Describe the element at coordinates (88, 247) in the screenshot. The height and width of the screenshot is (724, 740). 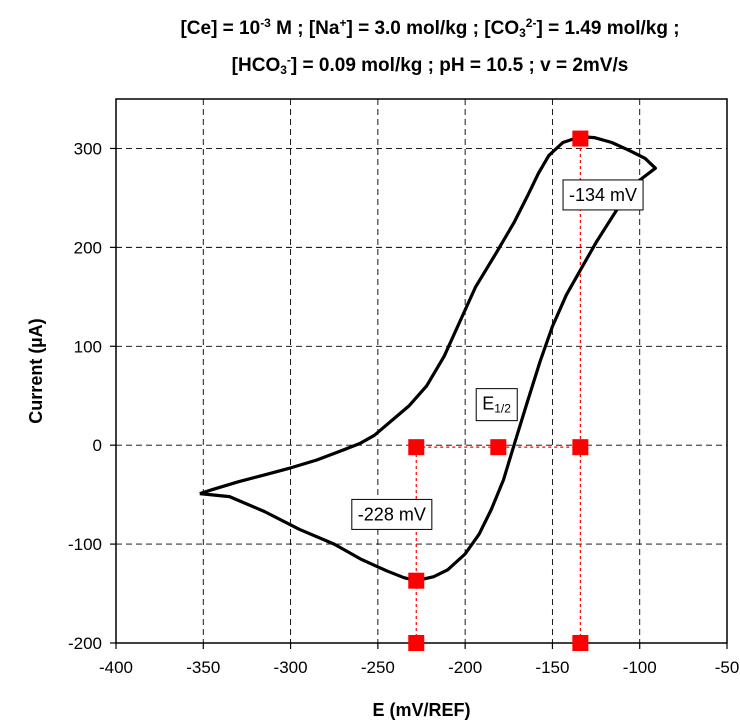
I see `y-tick-label: 200` at that location.